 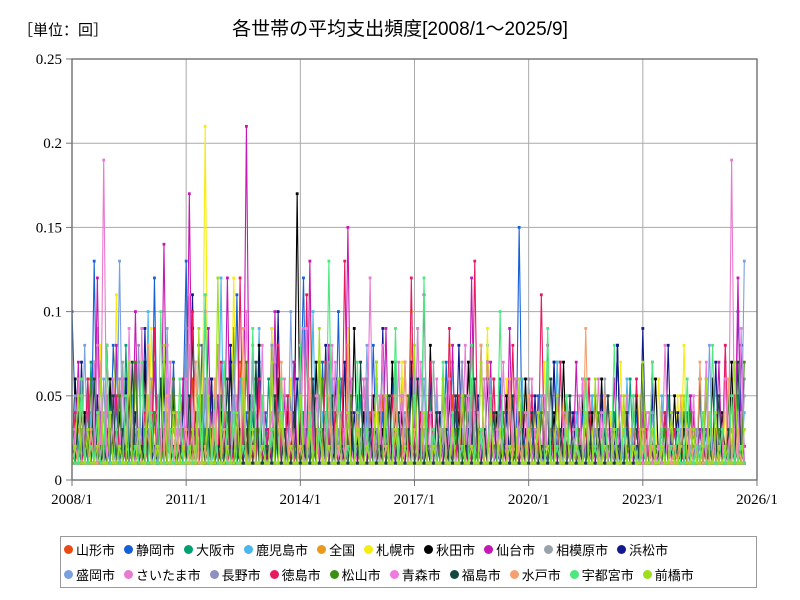 I want to click on legend-item: 山形市, so click(x=89, y=549).